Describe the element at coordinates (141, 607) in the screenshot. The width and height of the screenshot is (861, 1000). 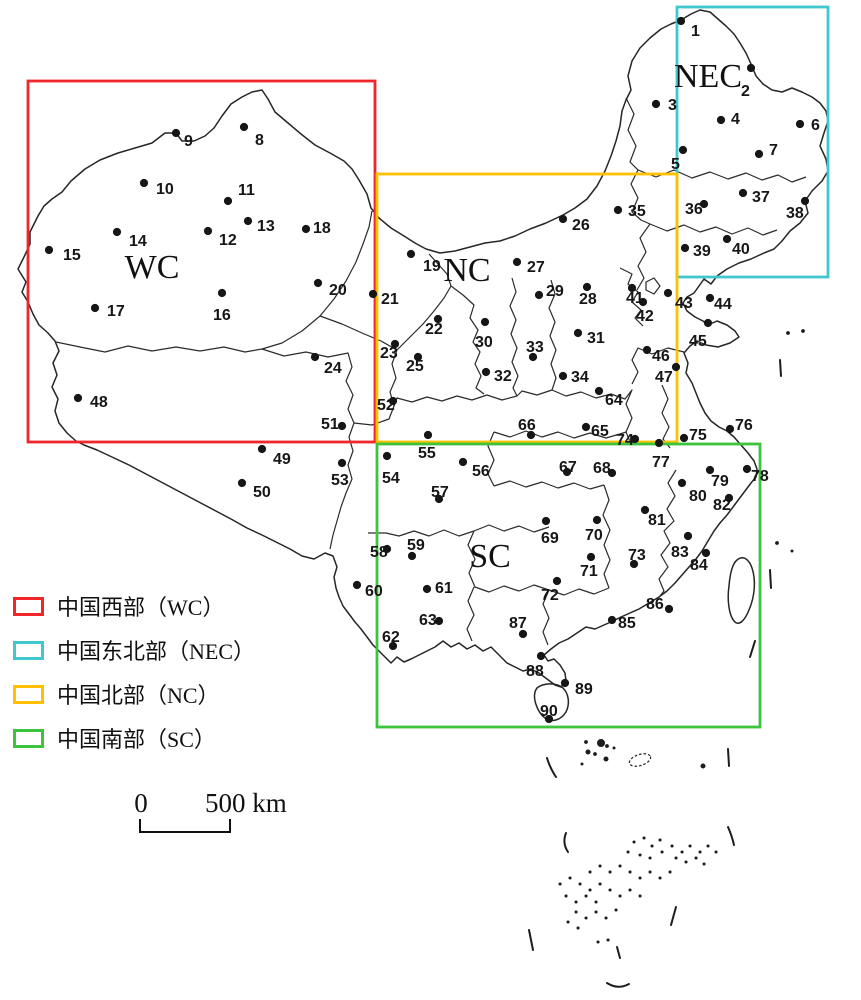
I see `legend-label-wc: 中国西部（WC）` at that location.